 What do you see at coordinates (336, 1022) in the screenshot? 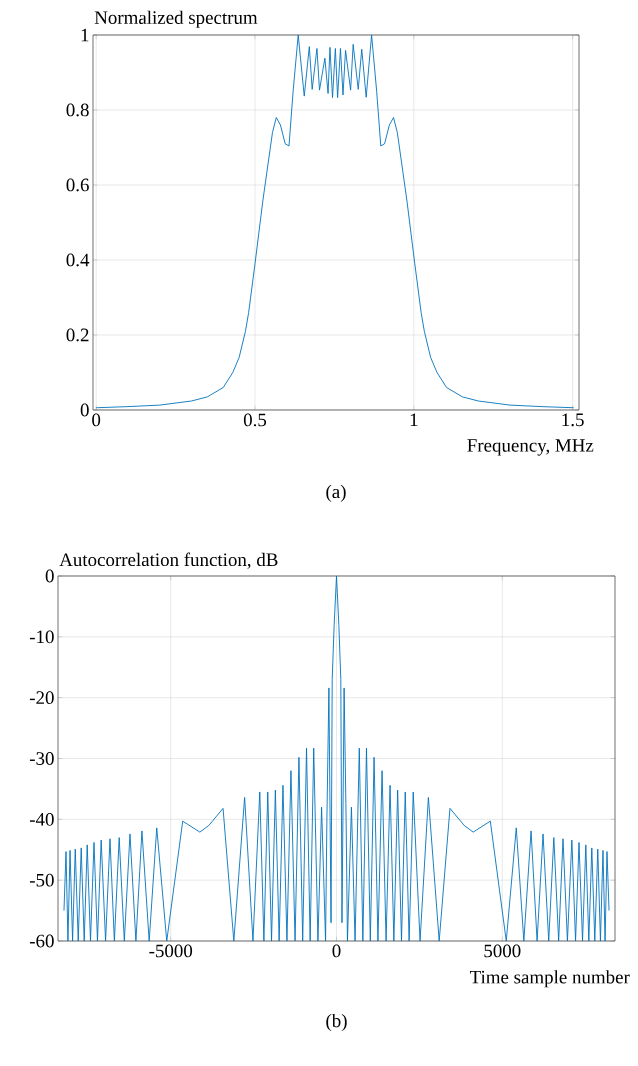
I see `text: (b)` at bounding box center [336, 1022].